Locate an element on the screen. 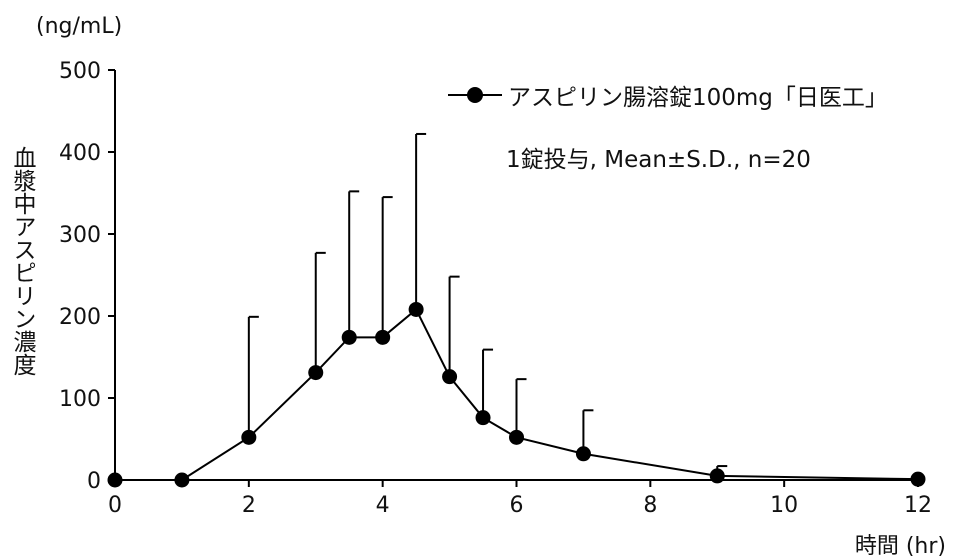 The height and width of the screenshot is (560, 958). x-tick-label: 2 is located at coordinates (249, 505).